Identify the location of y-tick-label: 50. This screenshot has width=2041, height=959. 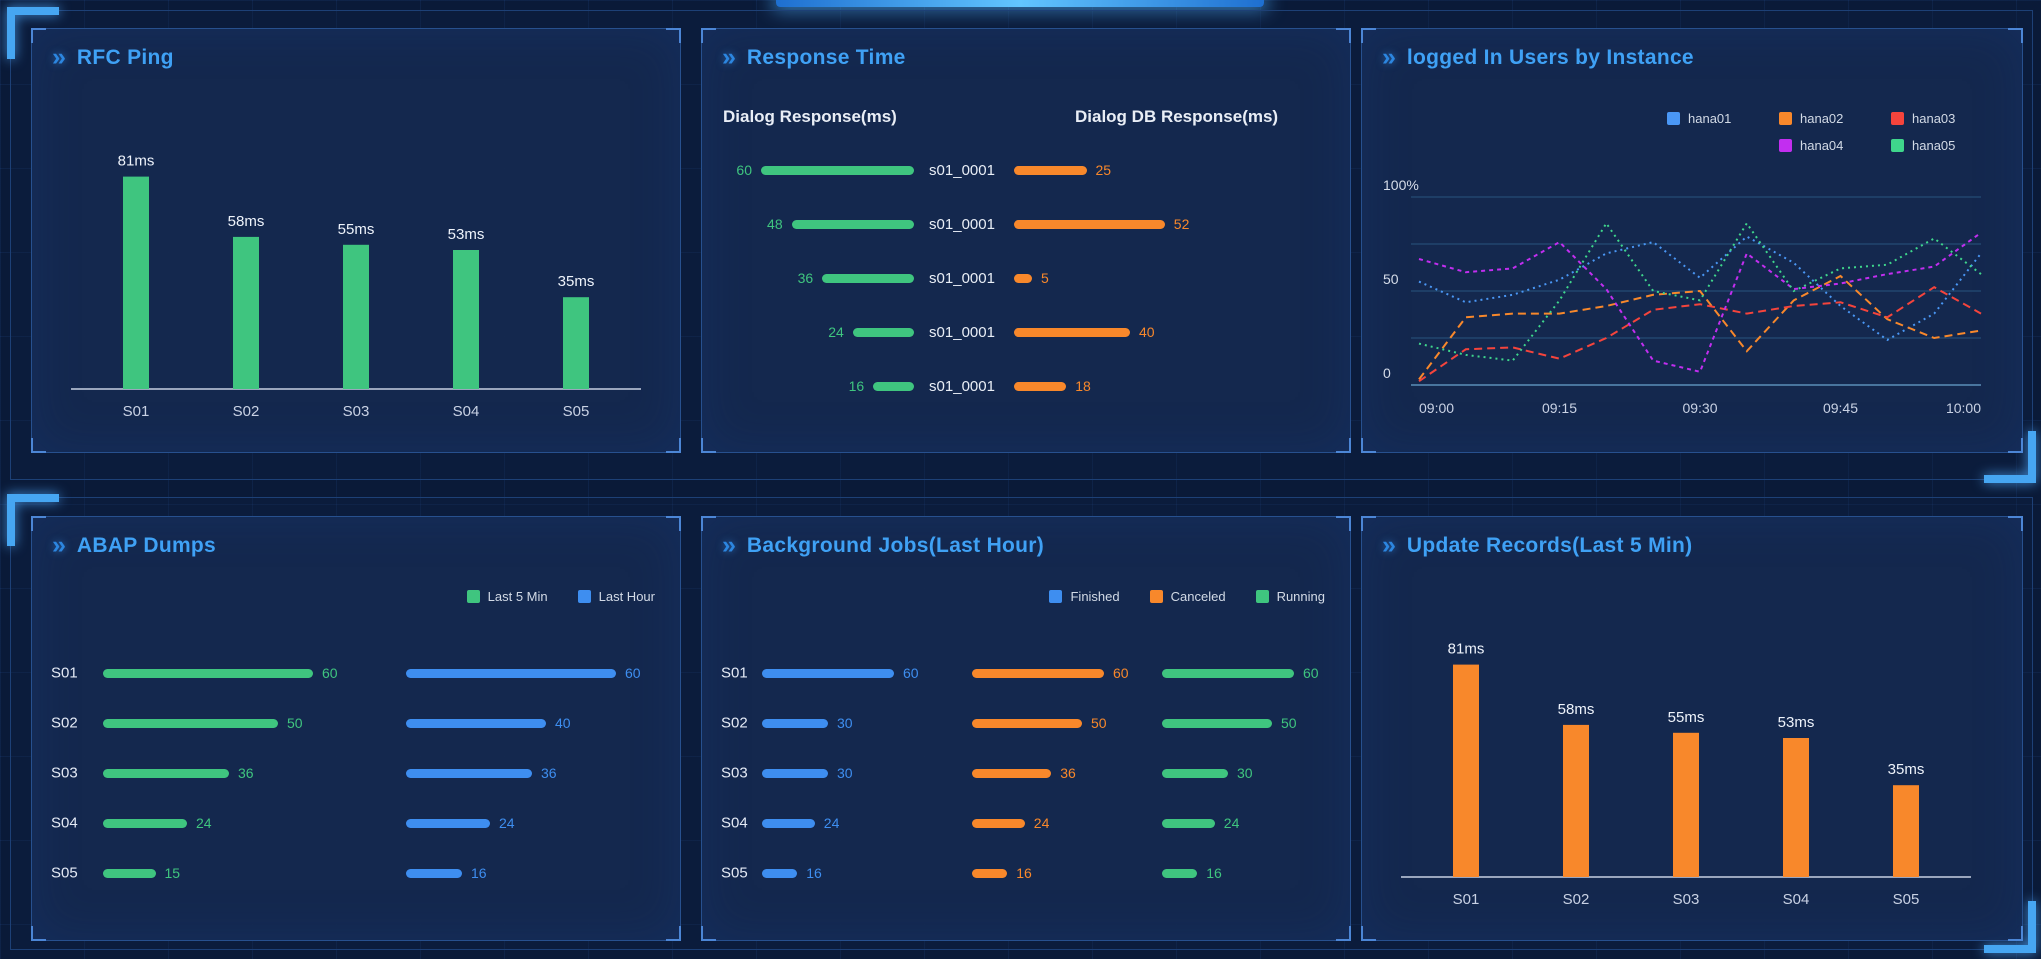
(1391, 279).